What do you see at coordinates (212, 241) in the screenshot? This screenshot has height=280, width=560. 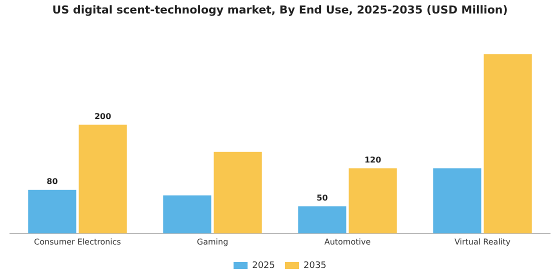 I see `x-tick-label: Gaming` at bounding box center [212, 241].